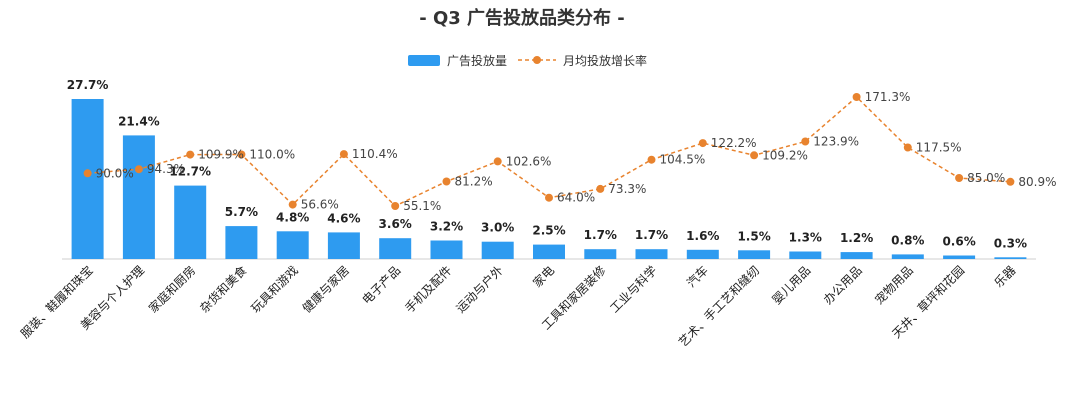 This screenshot has height=400, width=1080. I want to click on legend-line-label: 月均投放增长率, so click(605, 60).